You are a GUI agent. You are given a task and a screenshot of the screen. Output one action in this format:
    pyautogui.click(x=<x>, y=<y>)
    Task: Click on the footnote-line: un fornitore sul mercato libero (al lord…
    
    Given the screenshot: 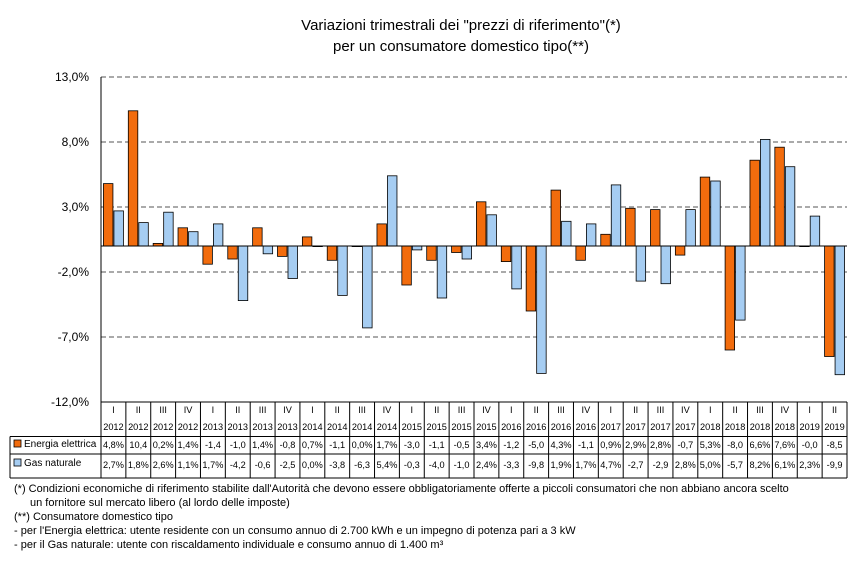 What is the action you would take?
    pyautogui.click(x=160, y=503)
    